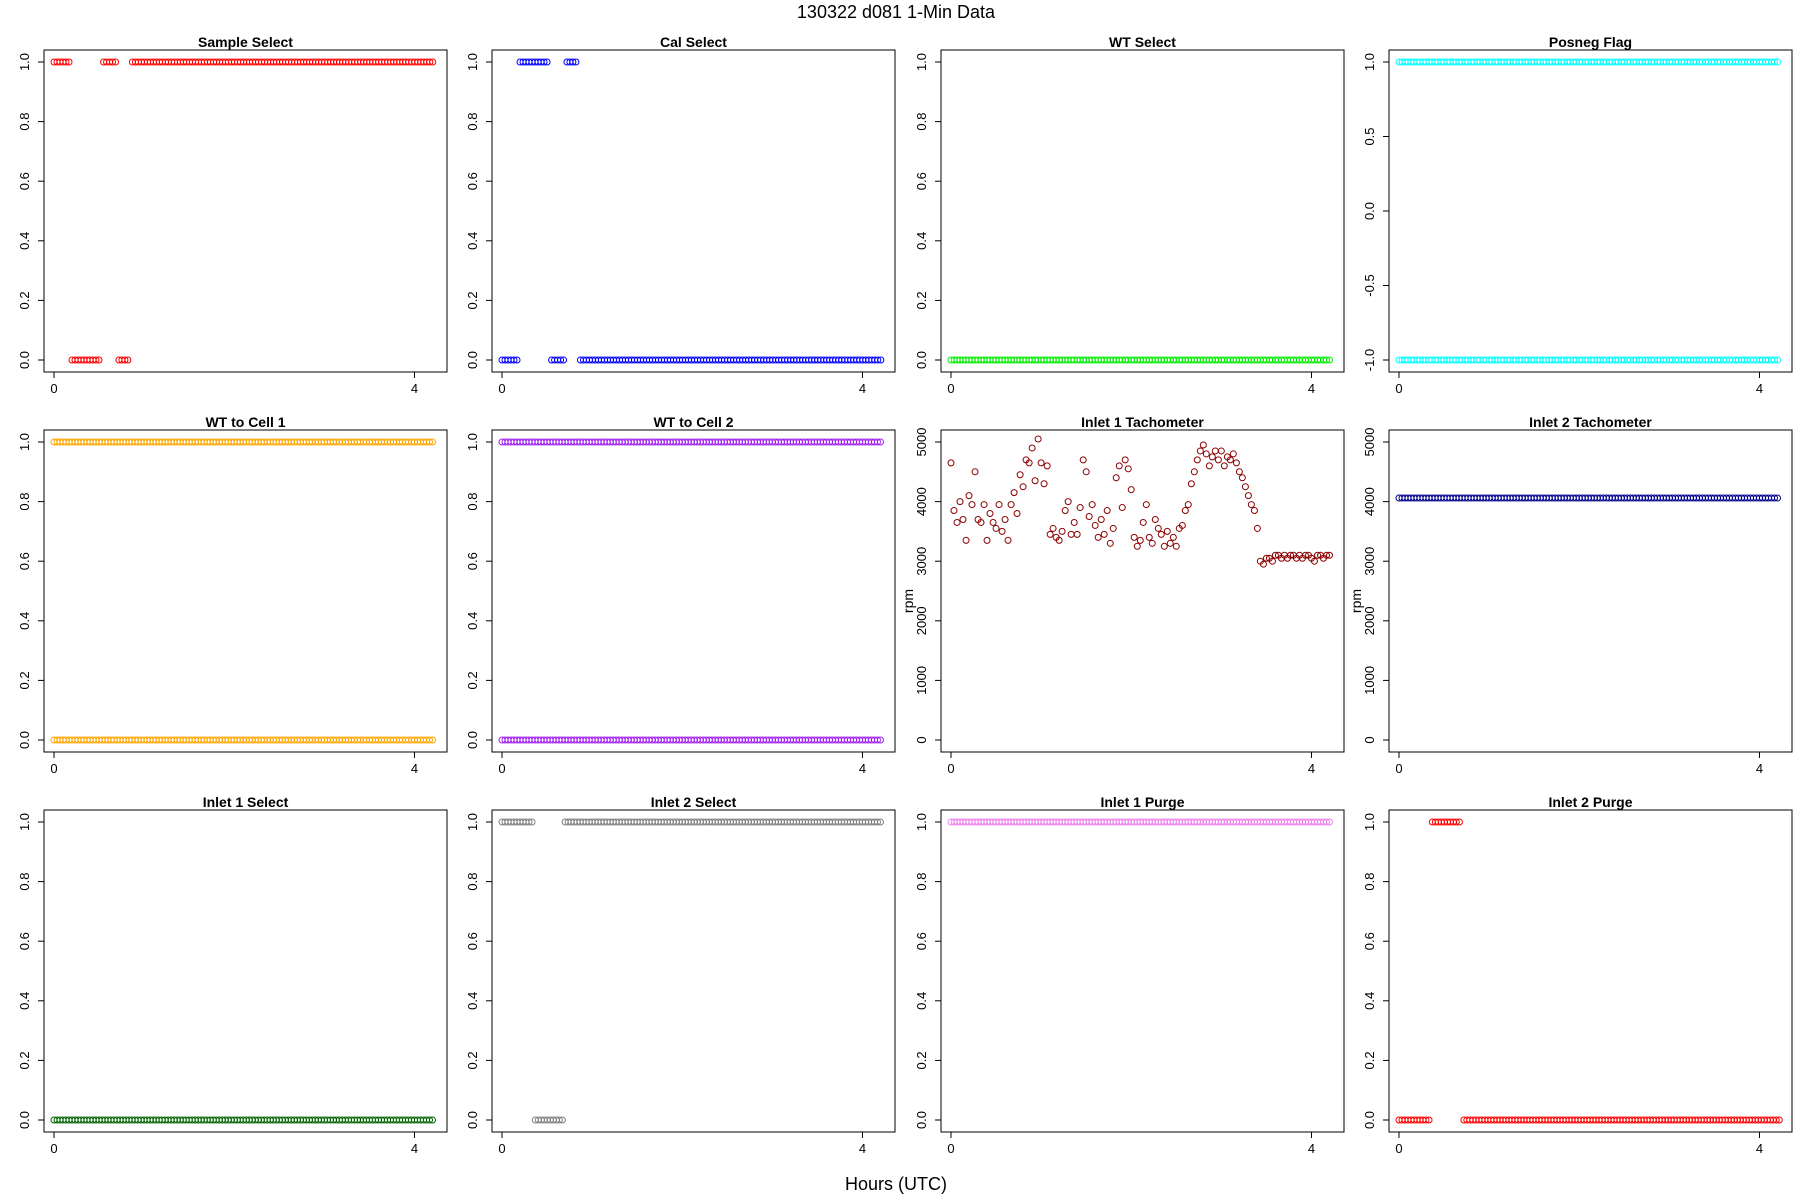 This screenshot has width=1800, height=1200. Describe the element at coordinates (921, 739) in the screenshot. I see `y-tick-label: 0` at that location.